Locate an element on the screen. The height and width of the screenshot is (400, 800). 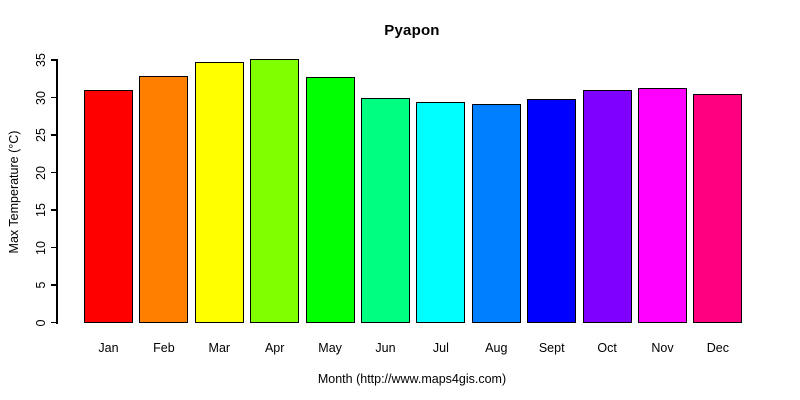
y-axis-tick-label-0: 0 is located at coordinates (41, 322).